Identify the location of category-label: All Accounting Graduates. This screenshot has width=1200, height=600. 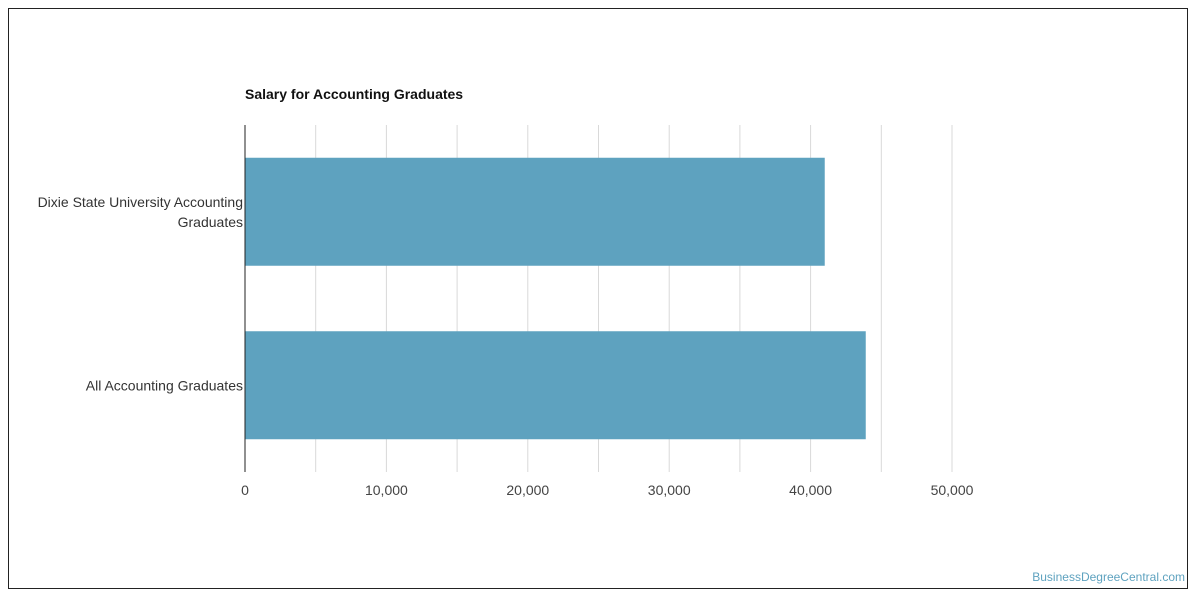
(164, 385).